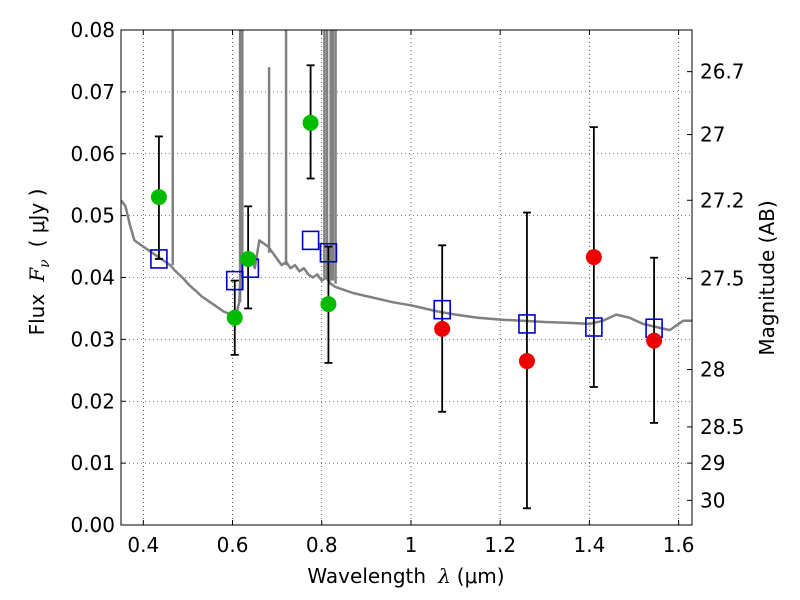 The height and width of the screenshot is (600, 800). Describe the element at coordinates (767, 277) in the screenshot. I see `y2-axis-title: Magnitude (AB)` at that location.